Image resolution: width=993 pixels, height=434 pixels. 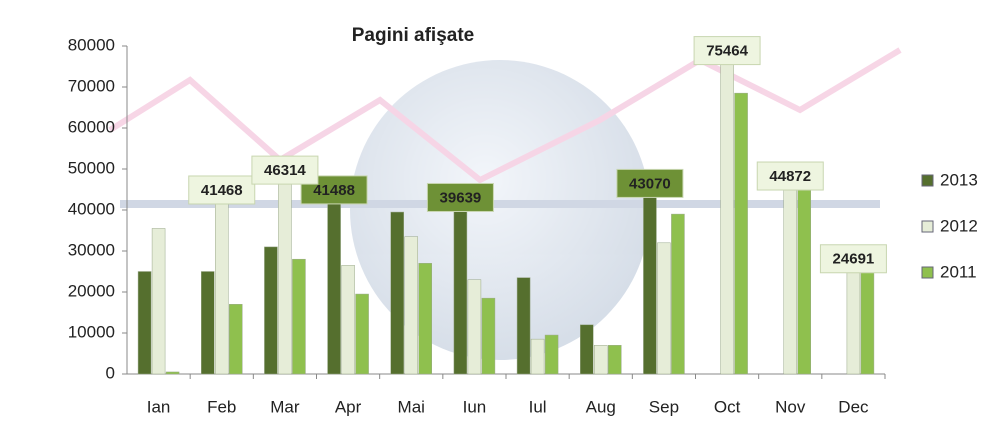 I want to click on legend-label: 2012, so click(x=959, y=225).